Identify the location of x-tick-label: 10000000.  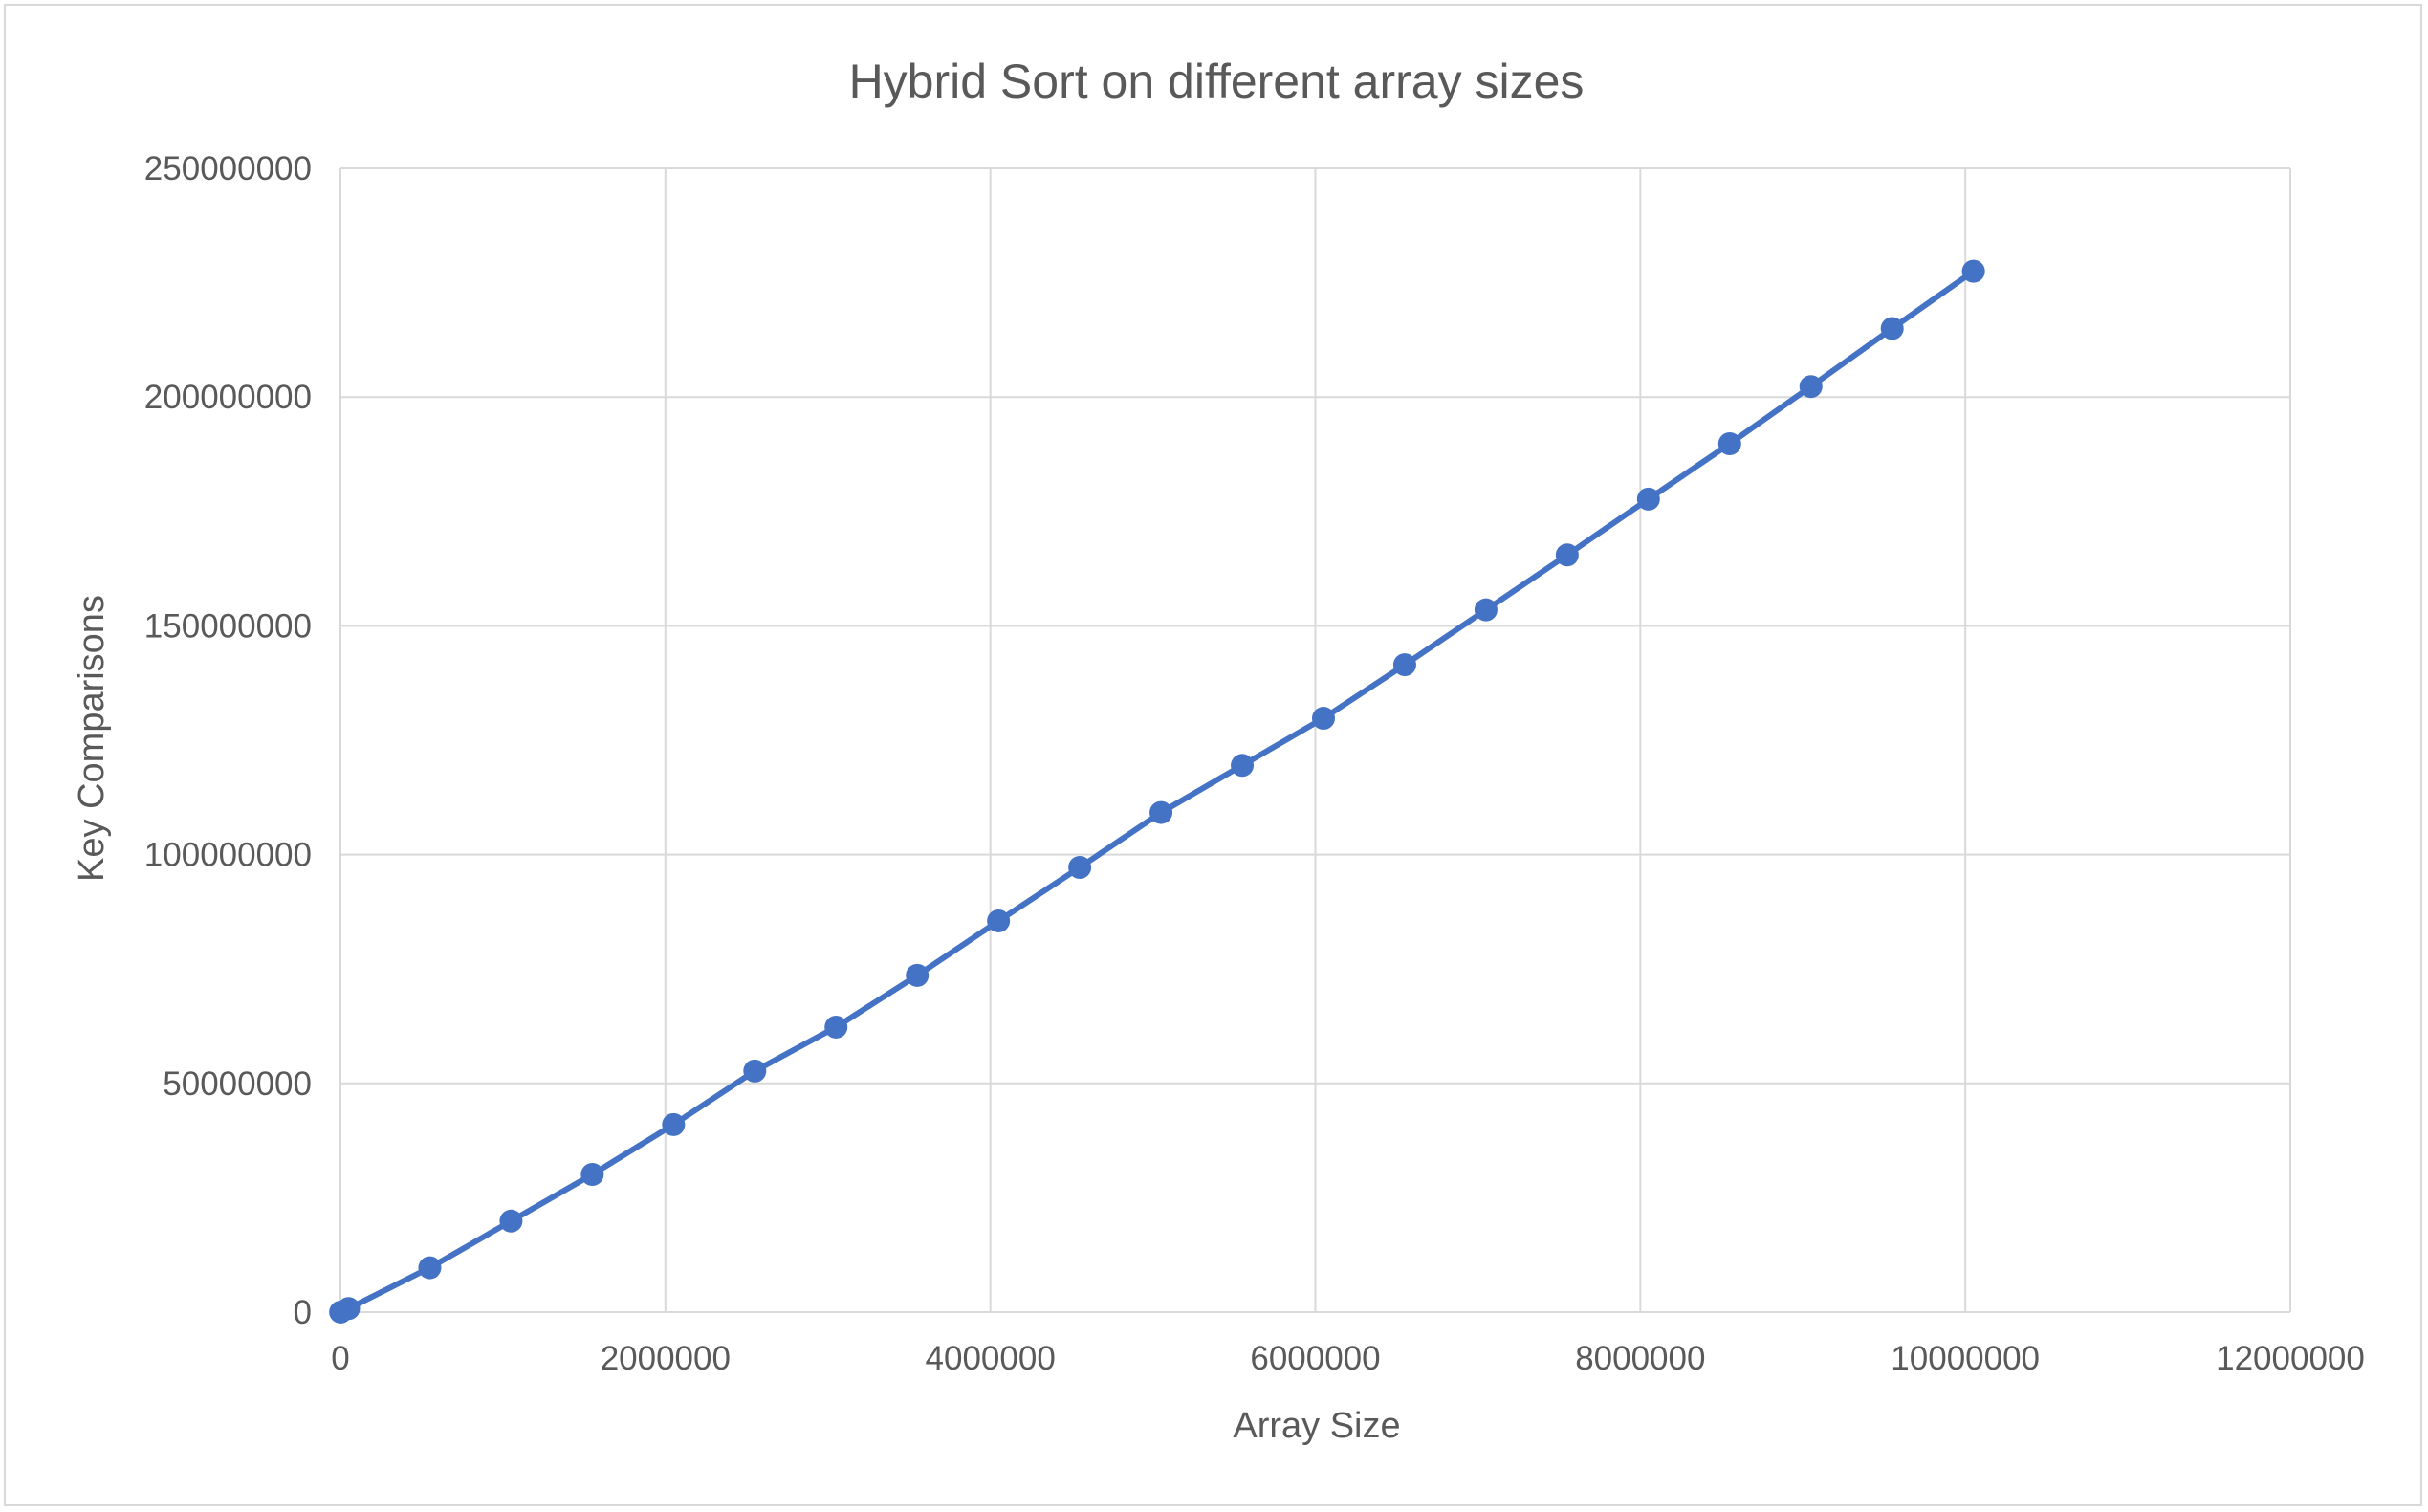
(1966, 1358).